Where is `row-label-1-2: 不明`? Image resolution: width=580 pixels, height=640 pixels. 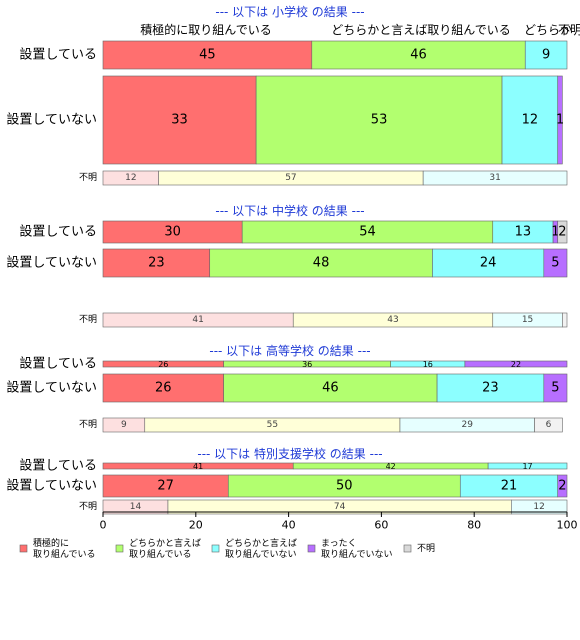
row-label-1-2: 不明 is located at coordinates (88, 319).